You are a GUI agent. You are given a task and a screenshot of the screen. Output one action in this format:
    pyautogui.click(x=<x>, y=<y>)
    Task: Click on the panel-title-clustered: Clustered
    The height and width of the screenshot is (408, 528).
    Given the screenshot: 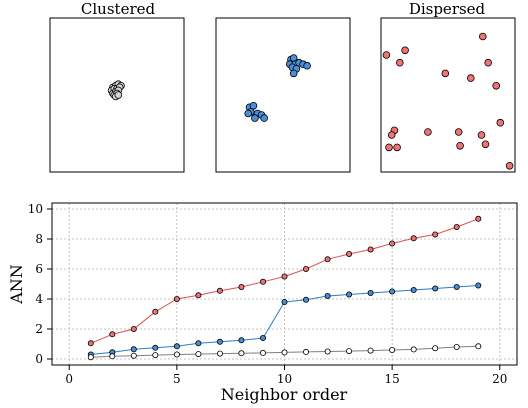 What is the action you would take?
    pyautogui.click(x=118, y=9)
    